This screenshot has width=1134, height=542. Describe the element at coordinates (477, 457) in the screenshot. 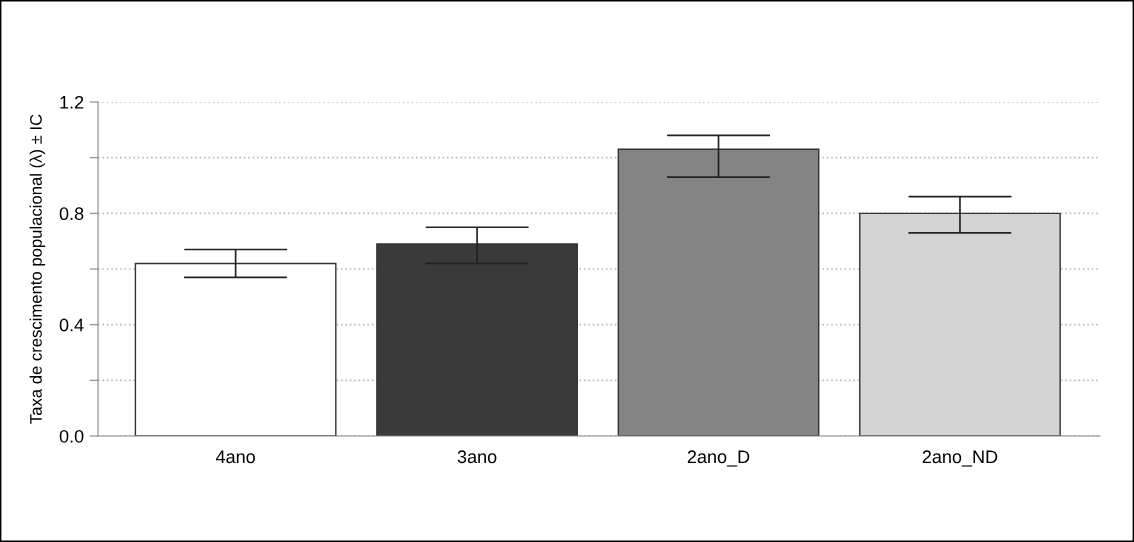

I see `x-tick-label: 3ano` at that location.